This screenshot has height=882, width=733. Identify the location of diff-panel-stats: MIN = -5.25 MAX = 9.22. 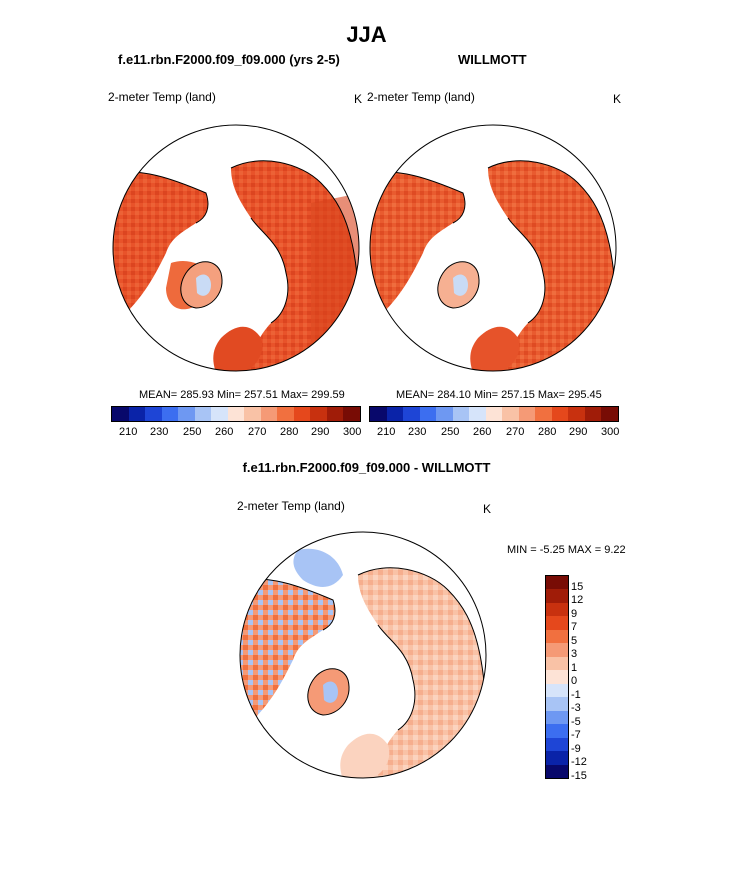
(566, 550).